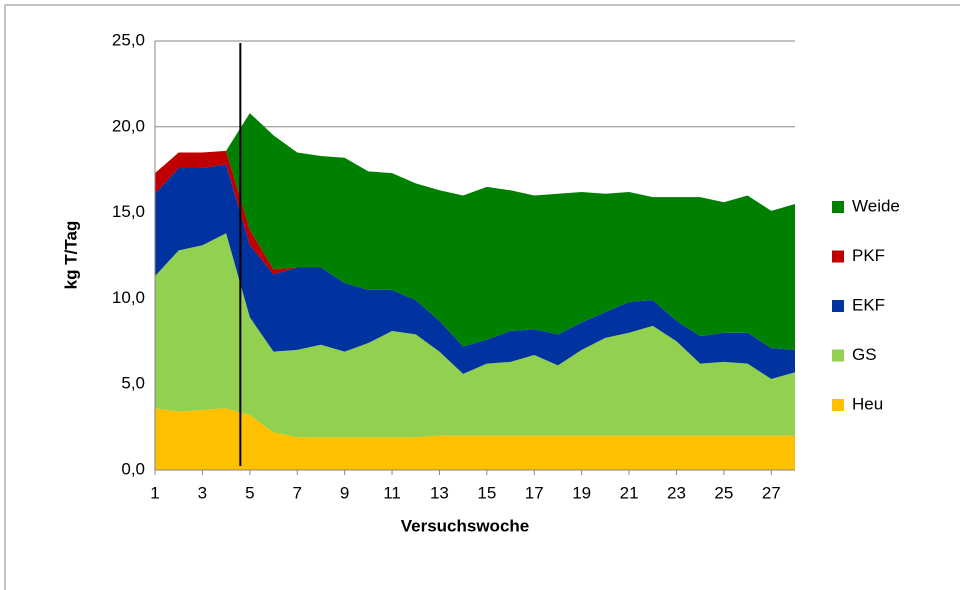  I want to click on y-axis-label: kg T/Tag, so click(70, 255).